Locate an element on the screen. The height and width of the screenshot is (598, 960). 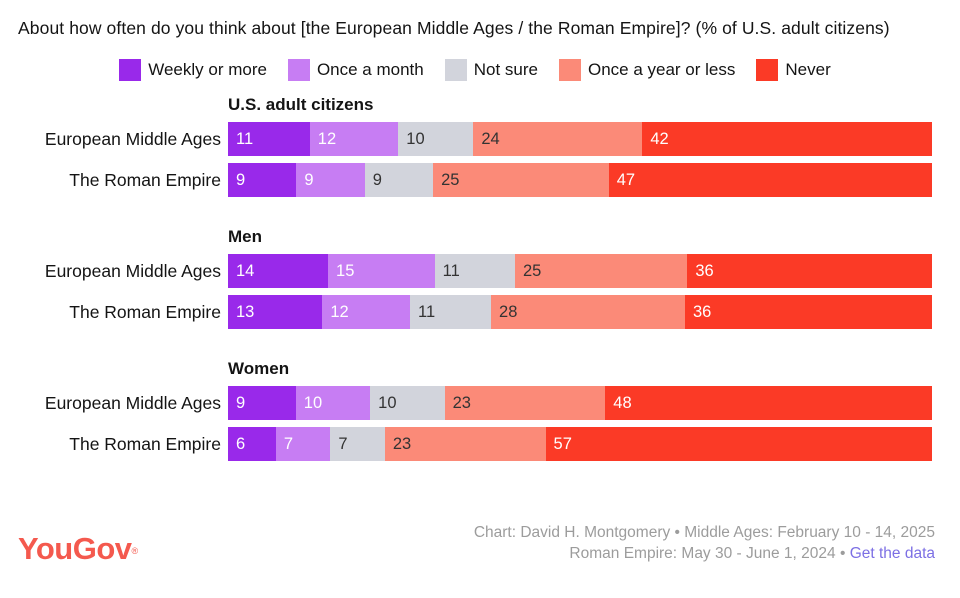
legend-item-once-a-year-or-less: Once a year or less is located at coordinates (647, 70).